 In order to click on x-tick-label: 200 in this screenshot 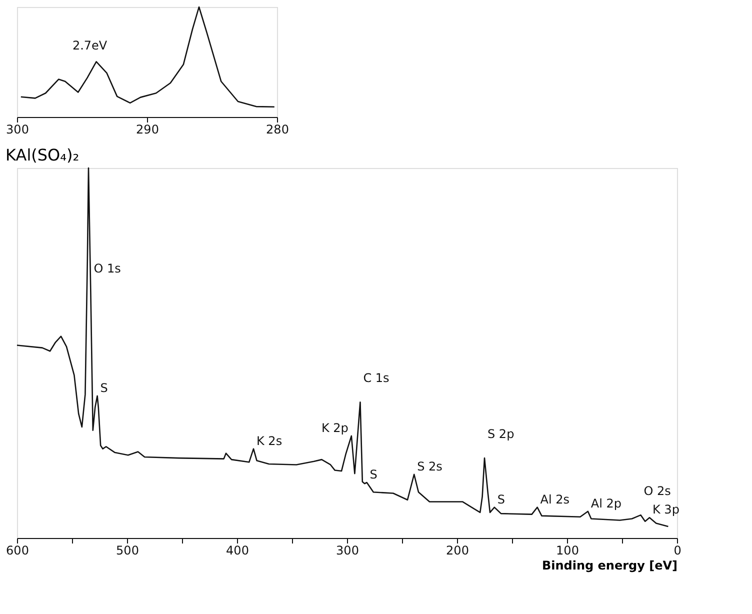, I will do `click(457, 551)`.